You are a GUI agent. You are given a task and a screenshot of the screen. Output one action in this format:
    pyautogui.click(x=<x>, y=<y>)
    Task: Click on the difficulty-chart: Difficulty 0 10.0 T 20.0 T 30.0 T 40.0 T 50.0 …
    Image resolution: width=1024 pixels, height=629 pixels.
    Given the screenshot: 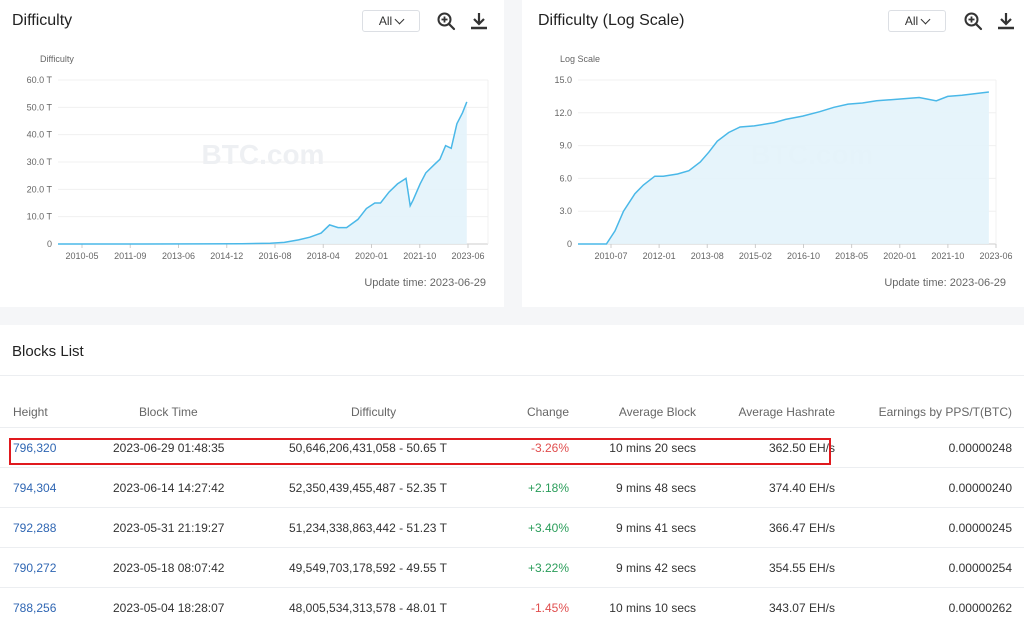 What is the action you would take?
    pyautogui.click(x=258, y=157)
    